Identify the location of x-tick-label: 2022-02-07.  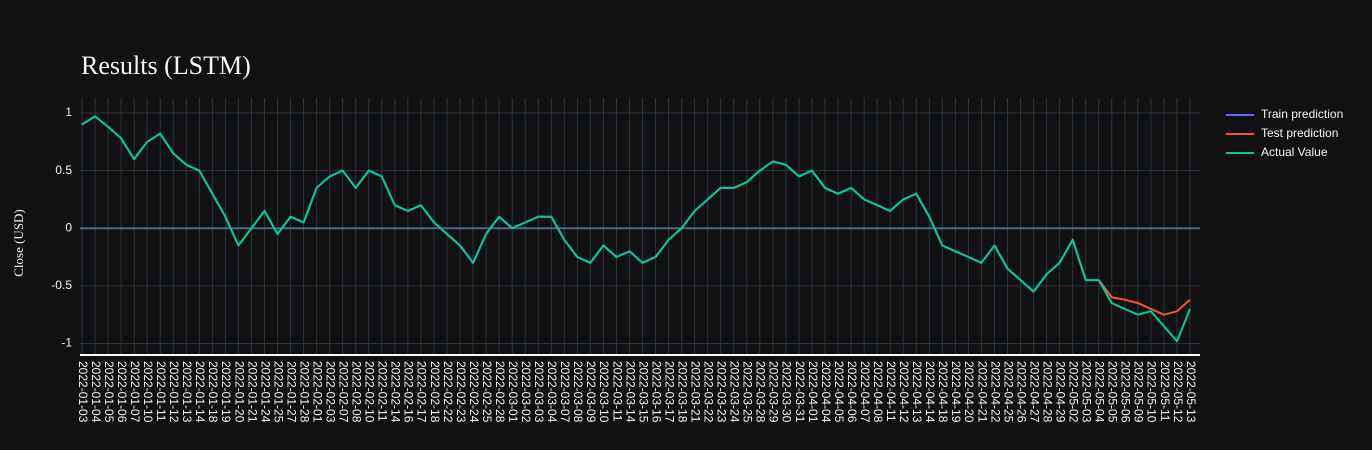
(344, 392).